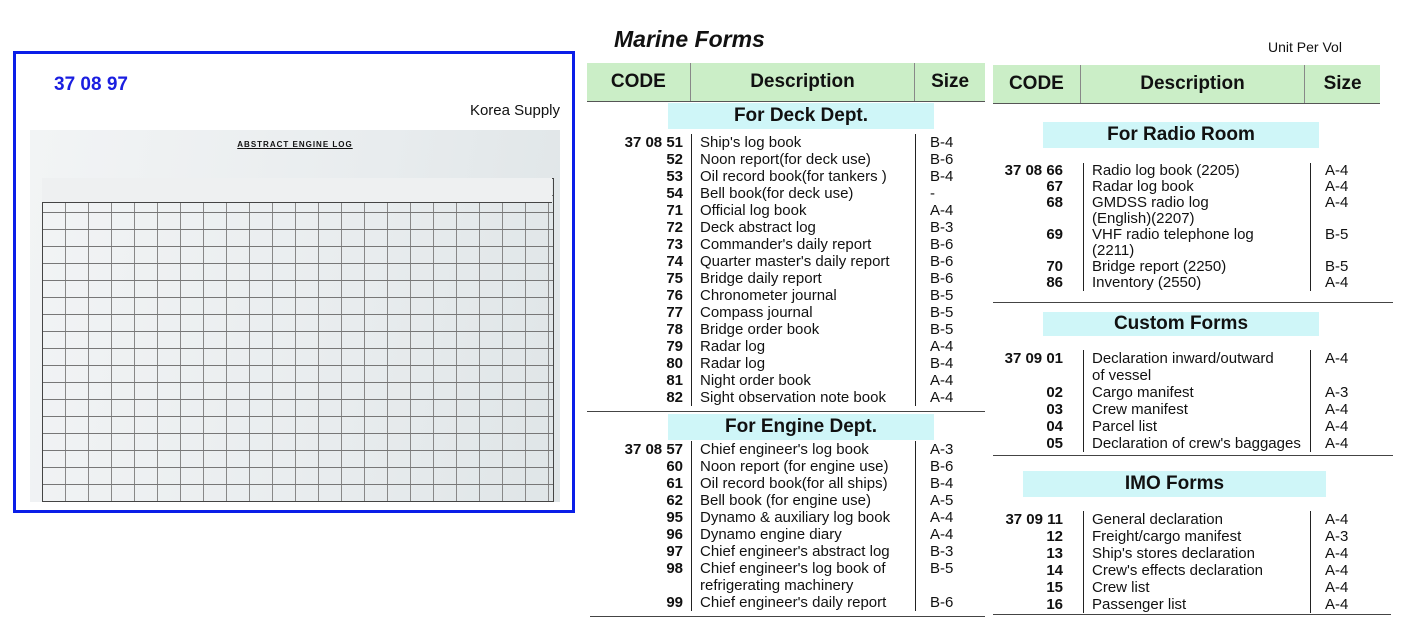  What do you see at coordinates (1173, 242) in the screenshot?
I see `item-description: VHF radio telephone log (2211)` at bounding box center [1173, 242].